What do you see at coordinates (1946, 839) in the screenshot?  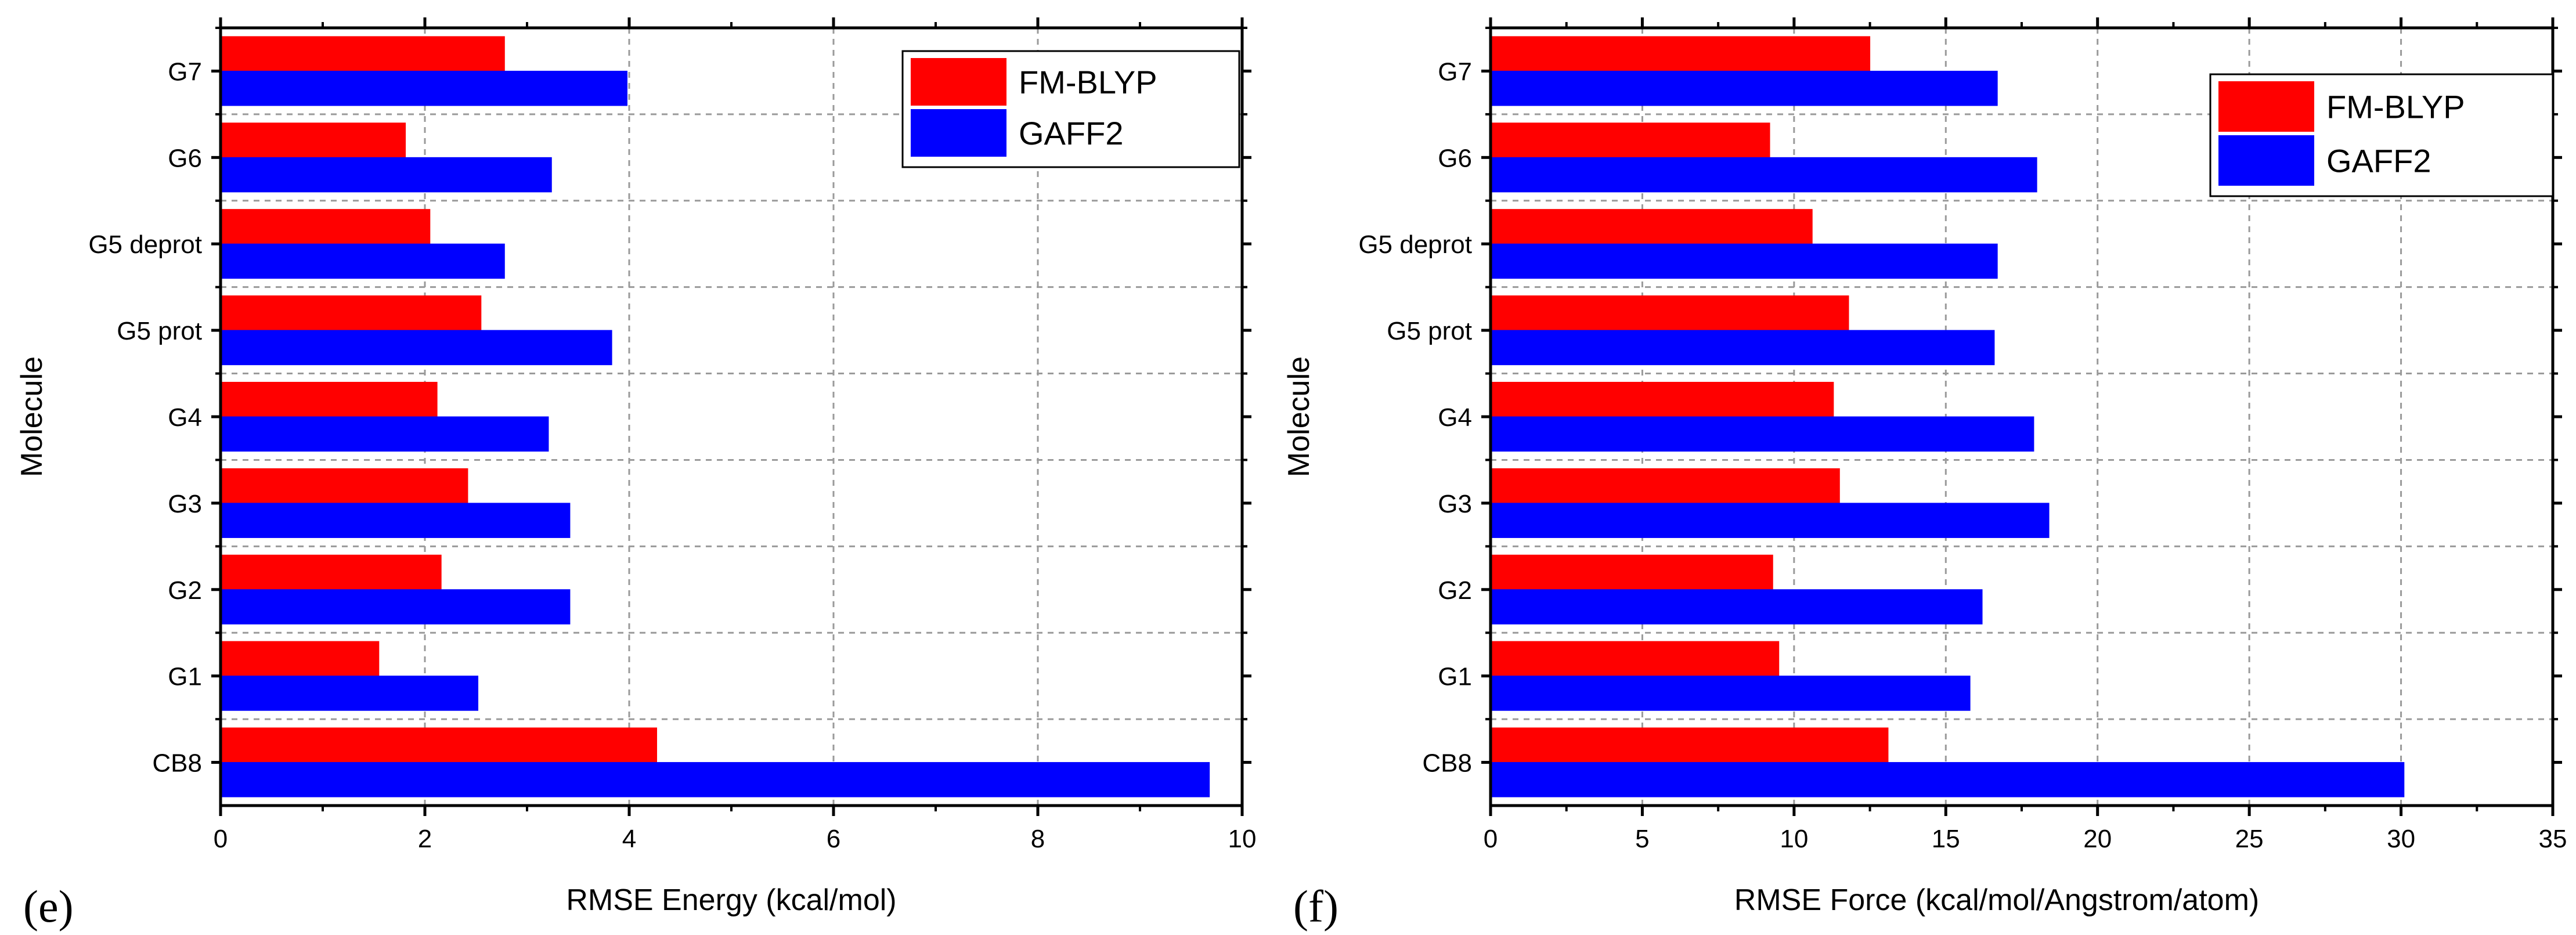 I see `x-tick-label: 15` at bounding box center [1946, 839].